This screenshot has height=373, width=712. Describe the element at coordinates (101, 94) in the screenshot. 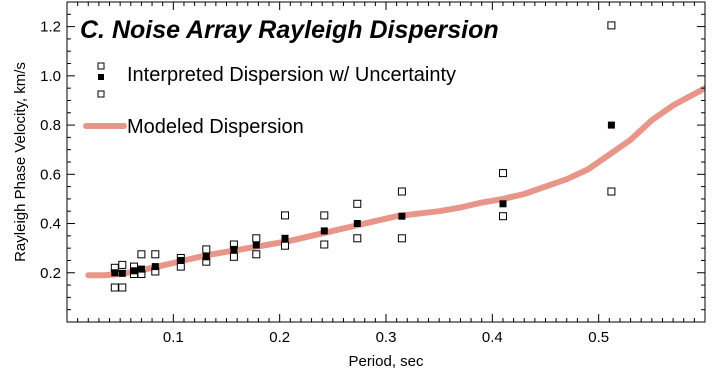

I see `legend-marker-lower` at that location.